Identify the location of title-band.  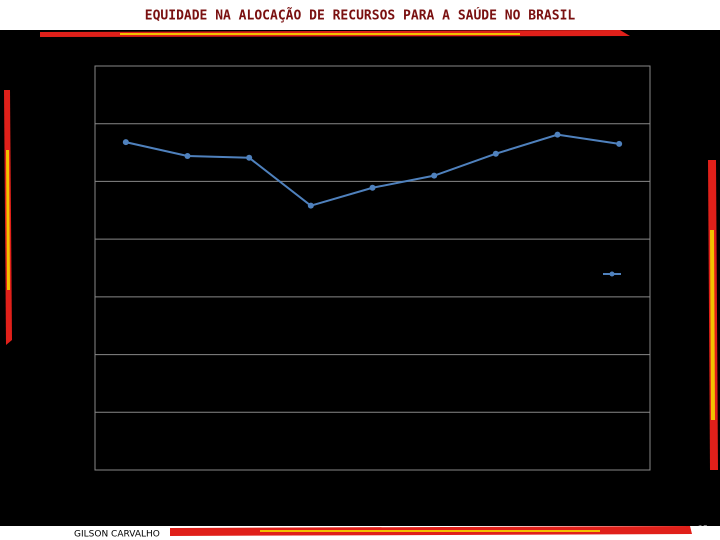
(360, 15).